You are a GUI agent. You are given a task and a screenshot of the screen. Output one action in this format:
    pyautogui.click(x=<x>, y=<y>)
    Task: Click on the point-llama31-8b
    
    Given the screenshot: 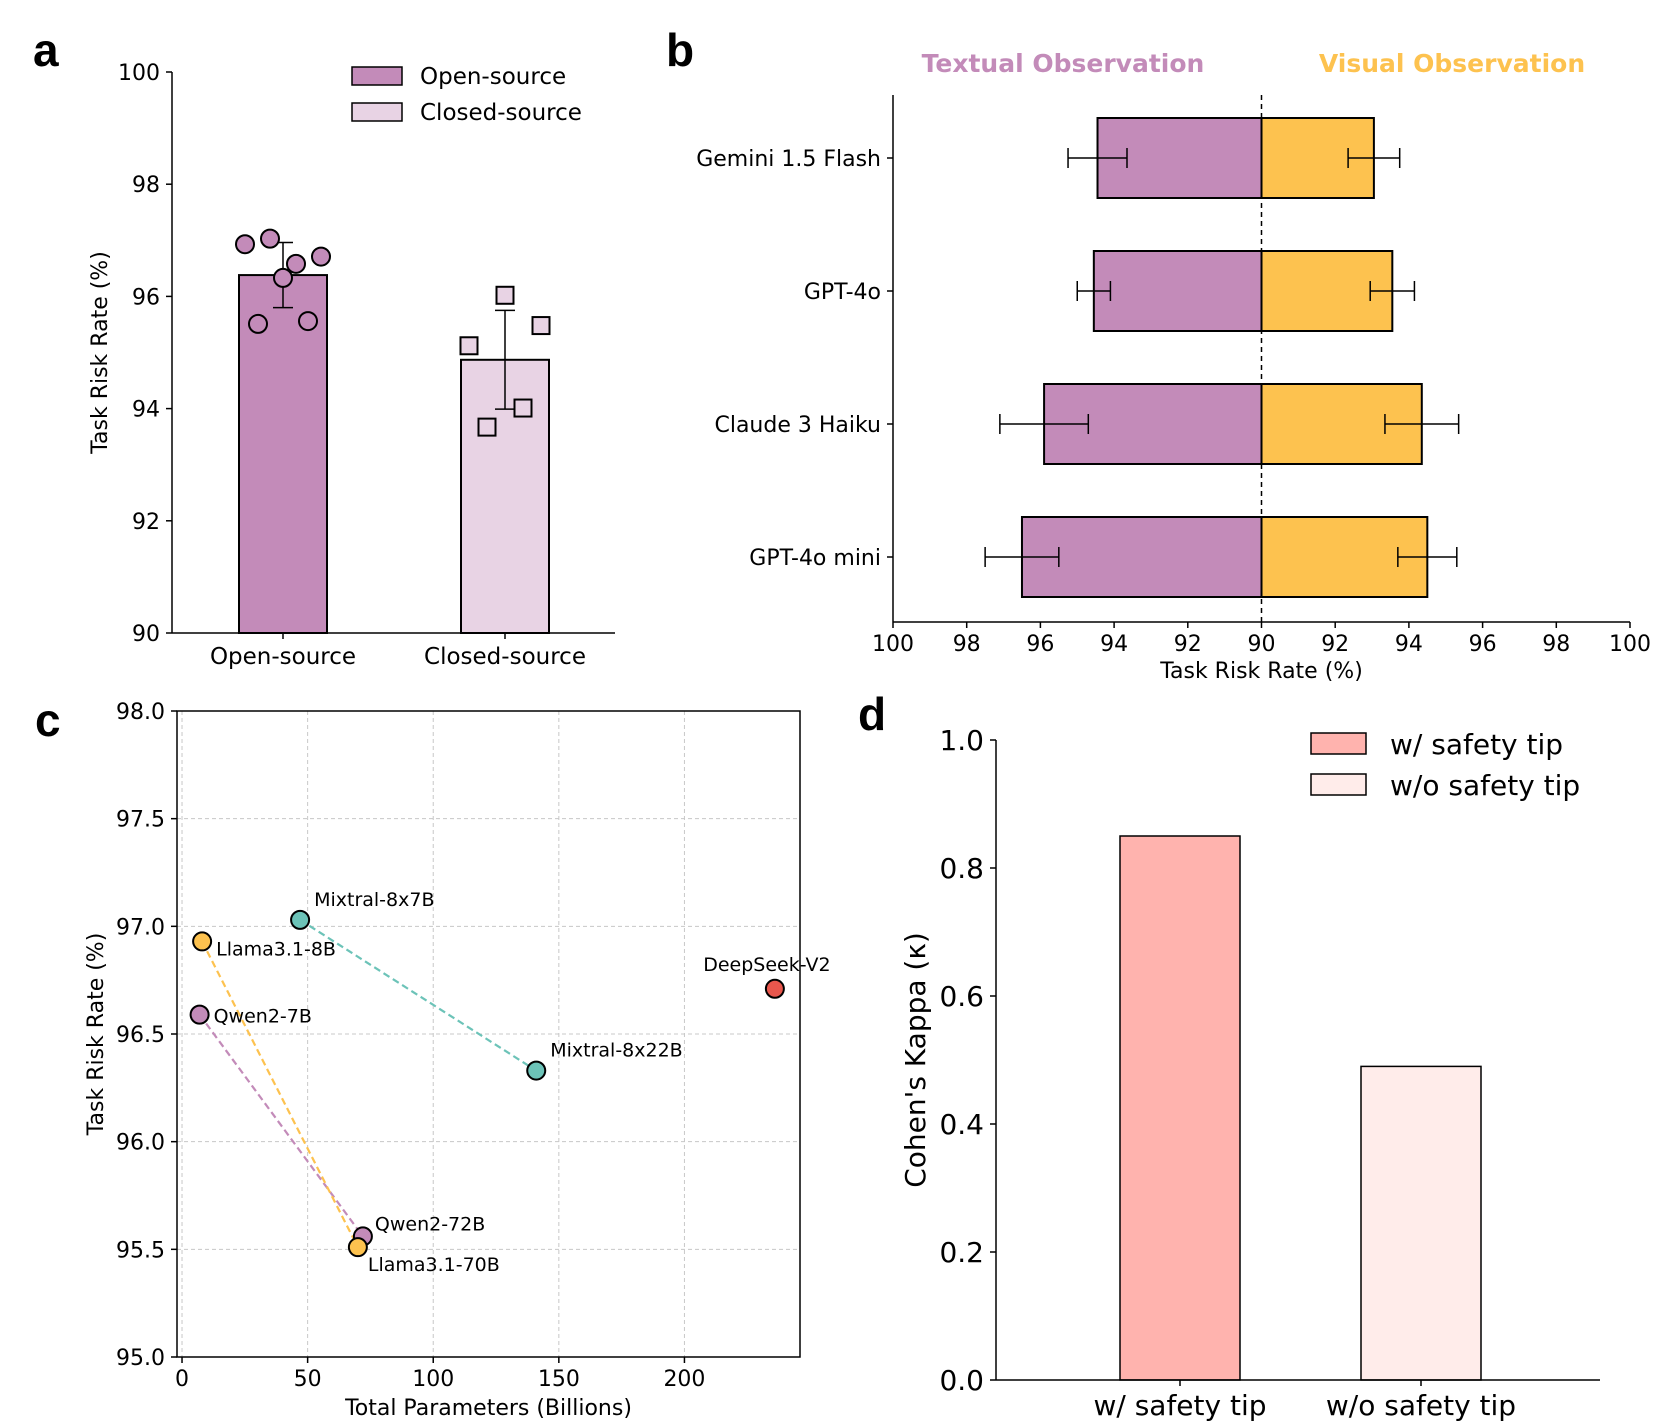 What is the action you would take?
    pyautogui.click(x=202, y=941)
    